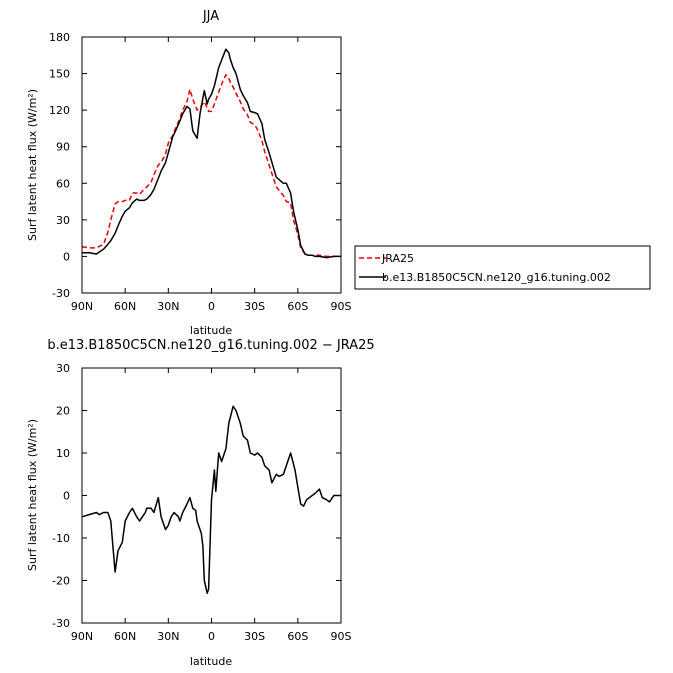 Image resolution: width=673 pixels, height=673 pixels. I want to click on top-y-tick-label: 60, so click(63, 183).